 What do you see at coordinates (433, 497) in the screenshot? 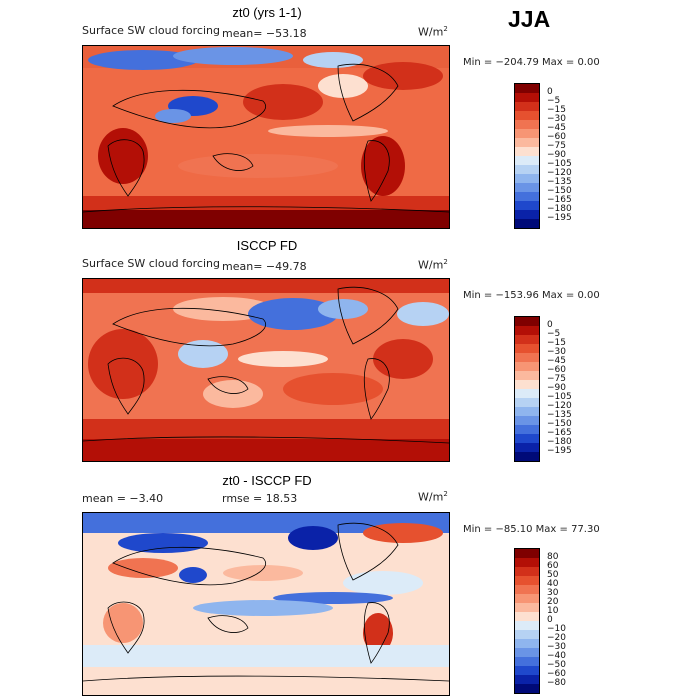
I see `panel-3-units: W/m2` at bounding box center [433, 497].